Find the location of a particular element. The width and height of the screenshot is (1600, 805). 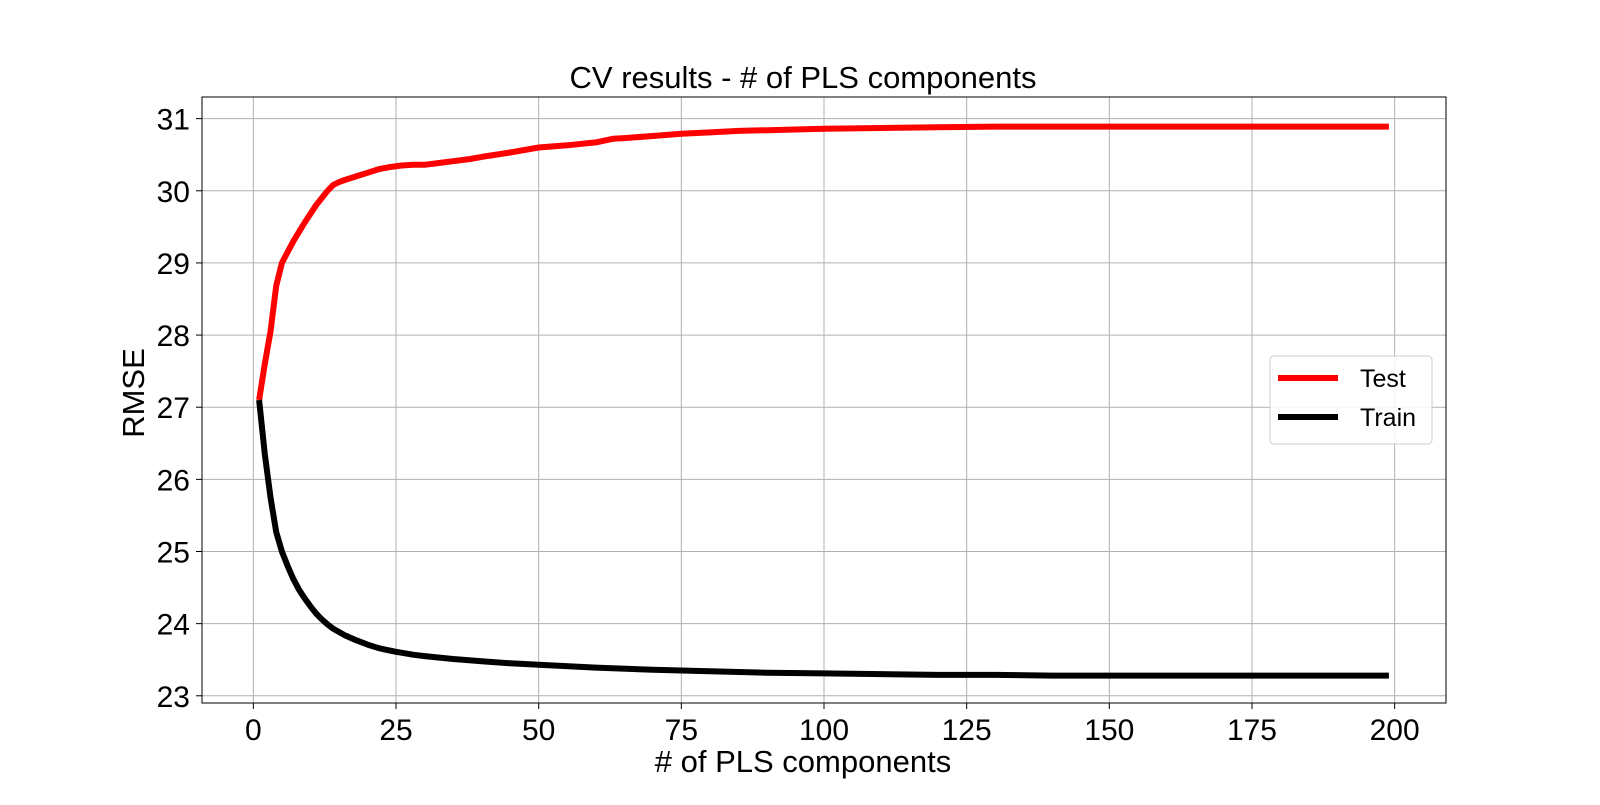

x-tick-label: 200 is located at coordinates (1395, 730).